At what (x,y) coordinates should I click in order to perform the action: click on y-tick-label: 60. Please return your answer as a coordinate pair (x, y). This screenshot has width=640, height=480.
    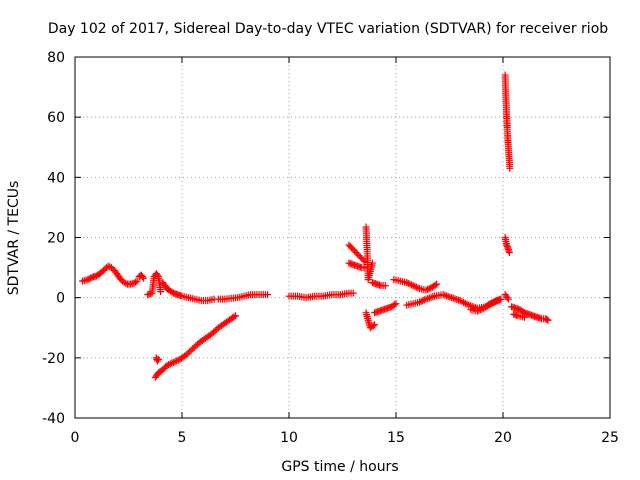
    Looking at the image, I should click on (56, 118).